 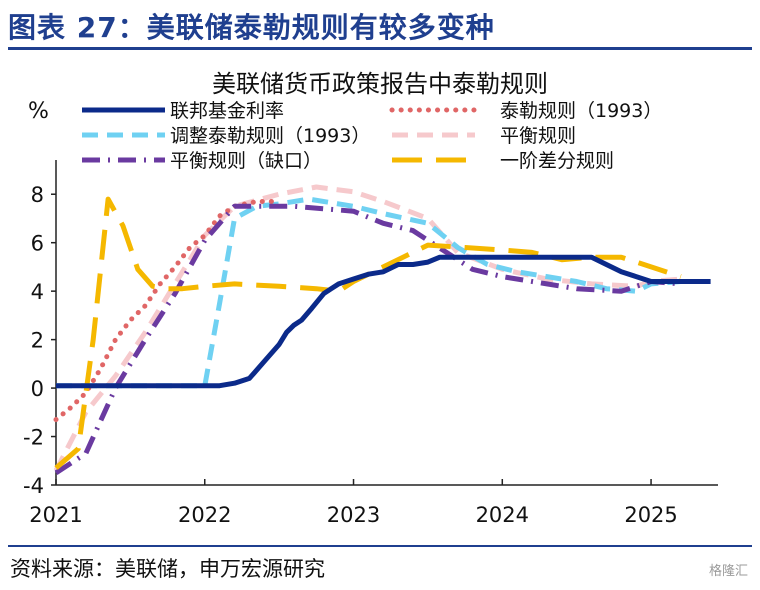 What do you see at coordinates (55, 515) in the screenshot?
I see `x-tick-label: 2021` at bounding box center [55, 515].